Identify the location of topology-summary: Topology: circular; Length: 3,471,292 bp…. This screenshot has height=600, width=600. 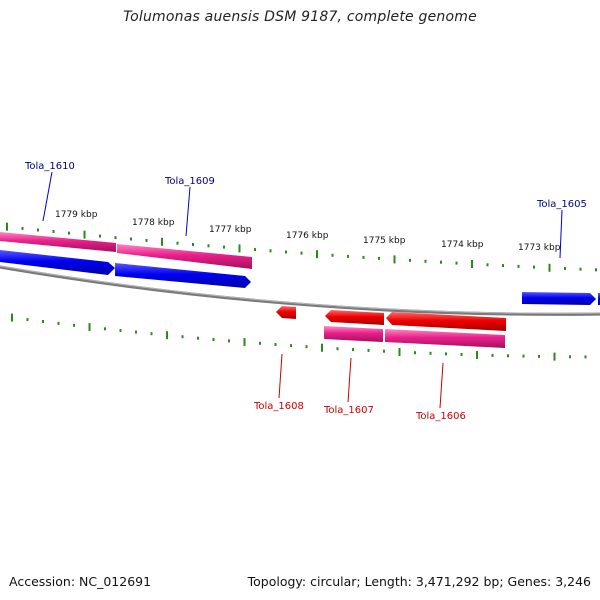
(419, 581).